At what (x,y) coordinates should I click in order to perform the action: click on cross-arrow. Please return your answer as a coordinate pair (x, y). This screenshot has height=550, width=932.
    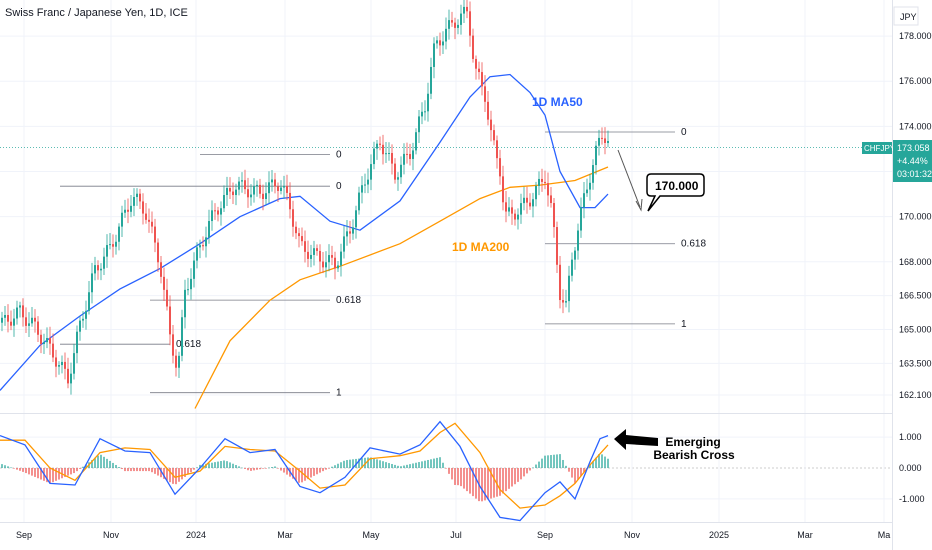
    Looking at the image, I should click on (636, 439).